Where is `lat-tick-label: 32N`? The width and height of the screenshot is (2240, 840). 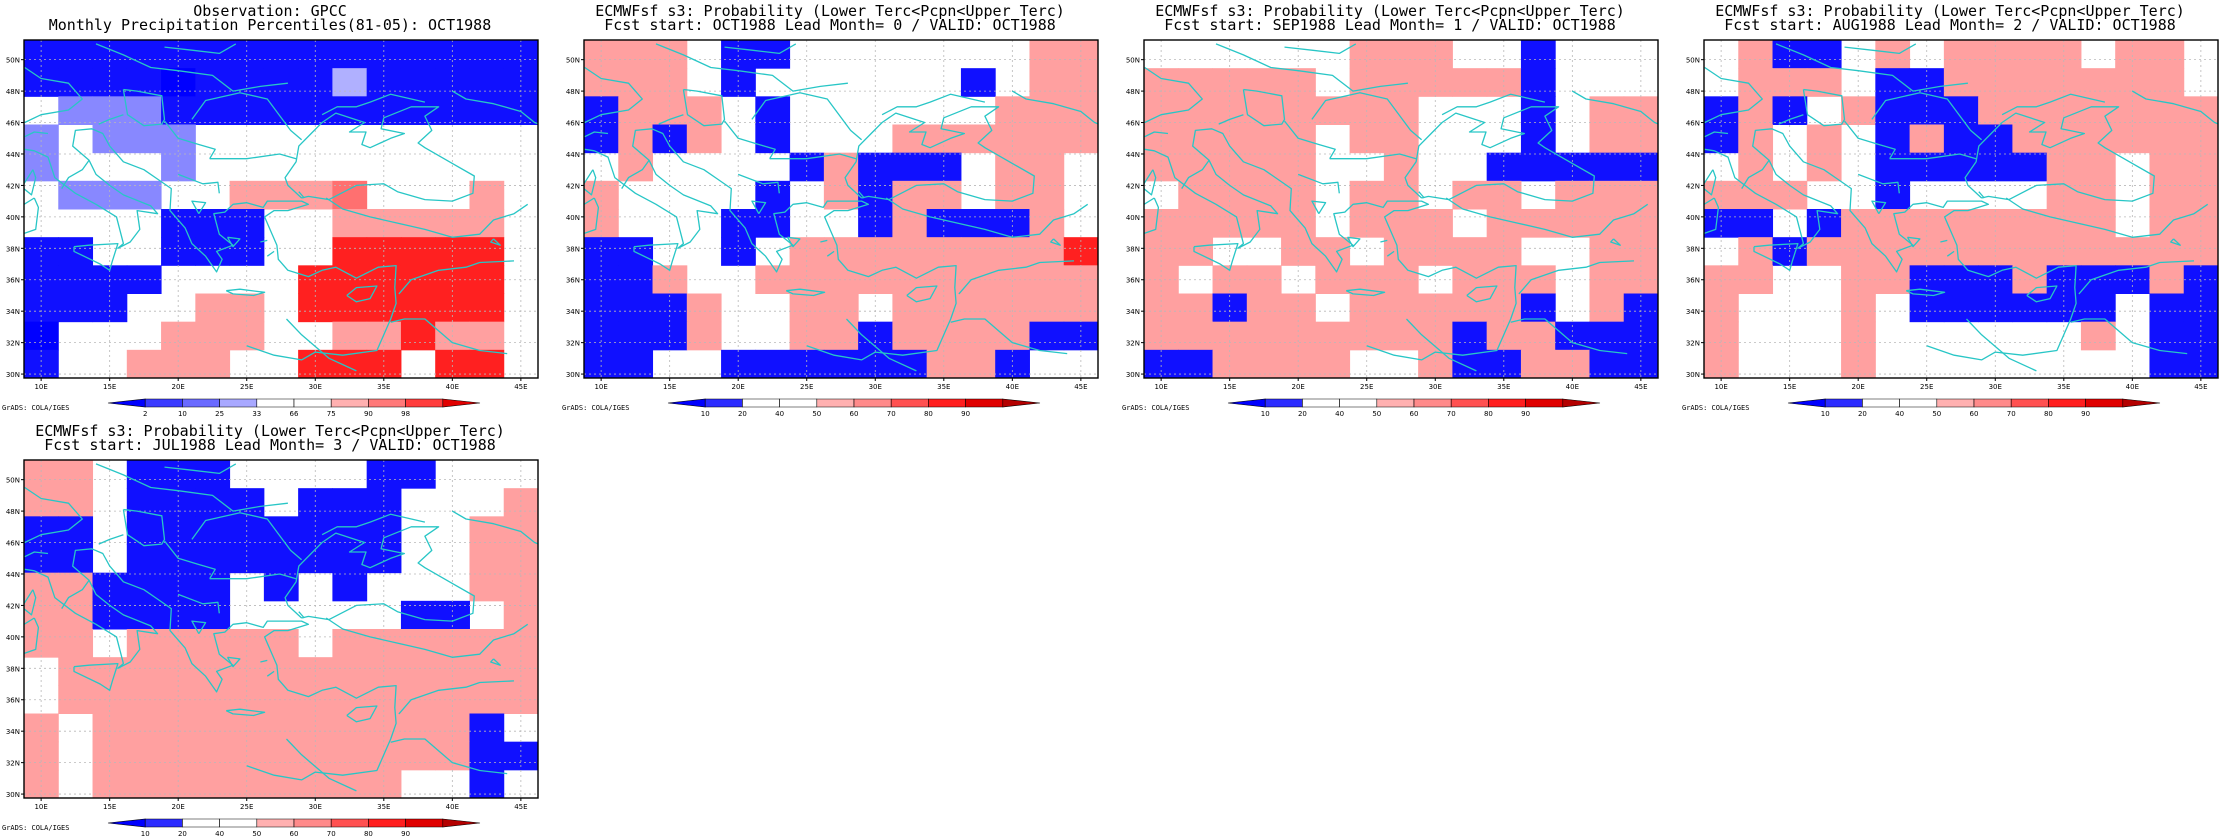 lat-tick-label: 32N is located at coordinates (573, 344).